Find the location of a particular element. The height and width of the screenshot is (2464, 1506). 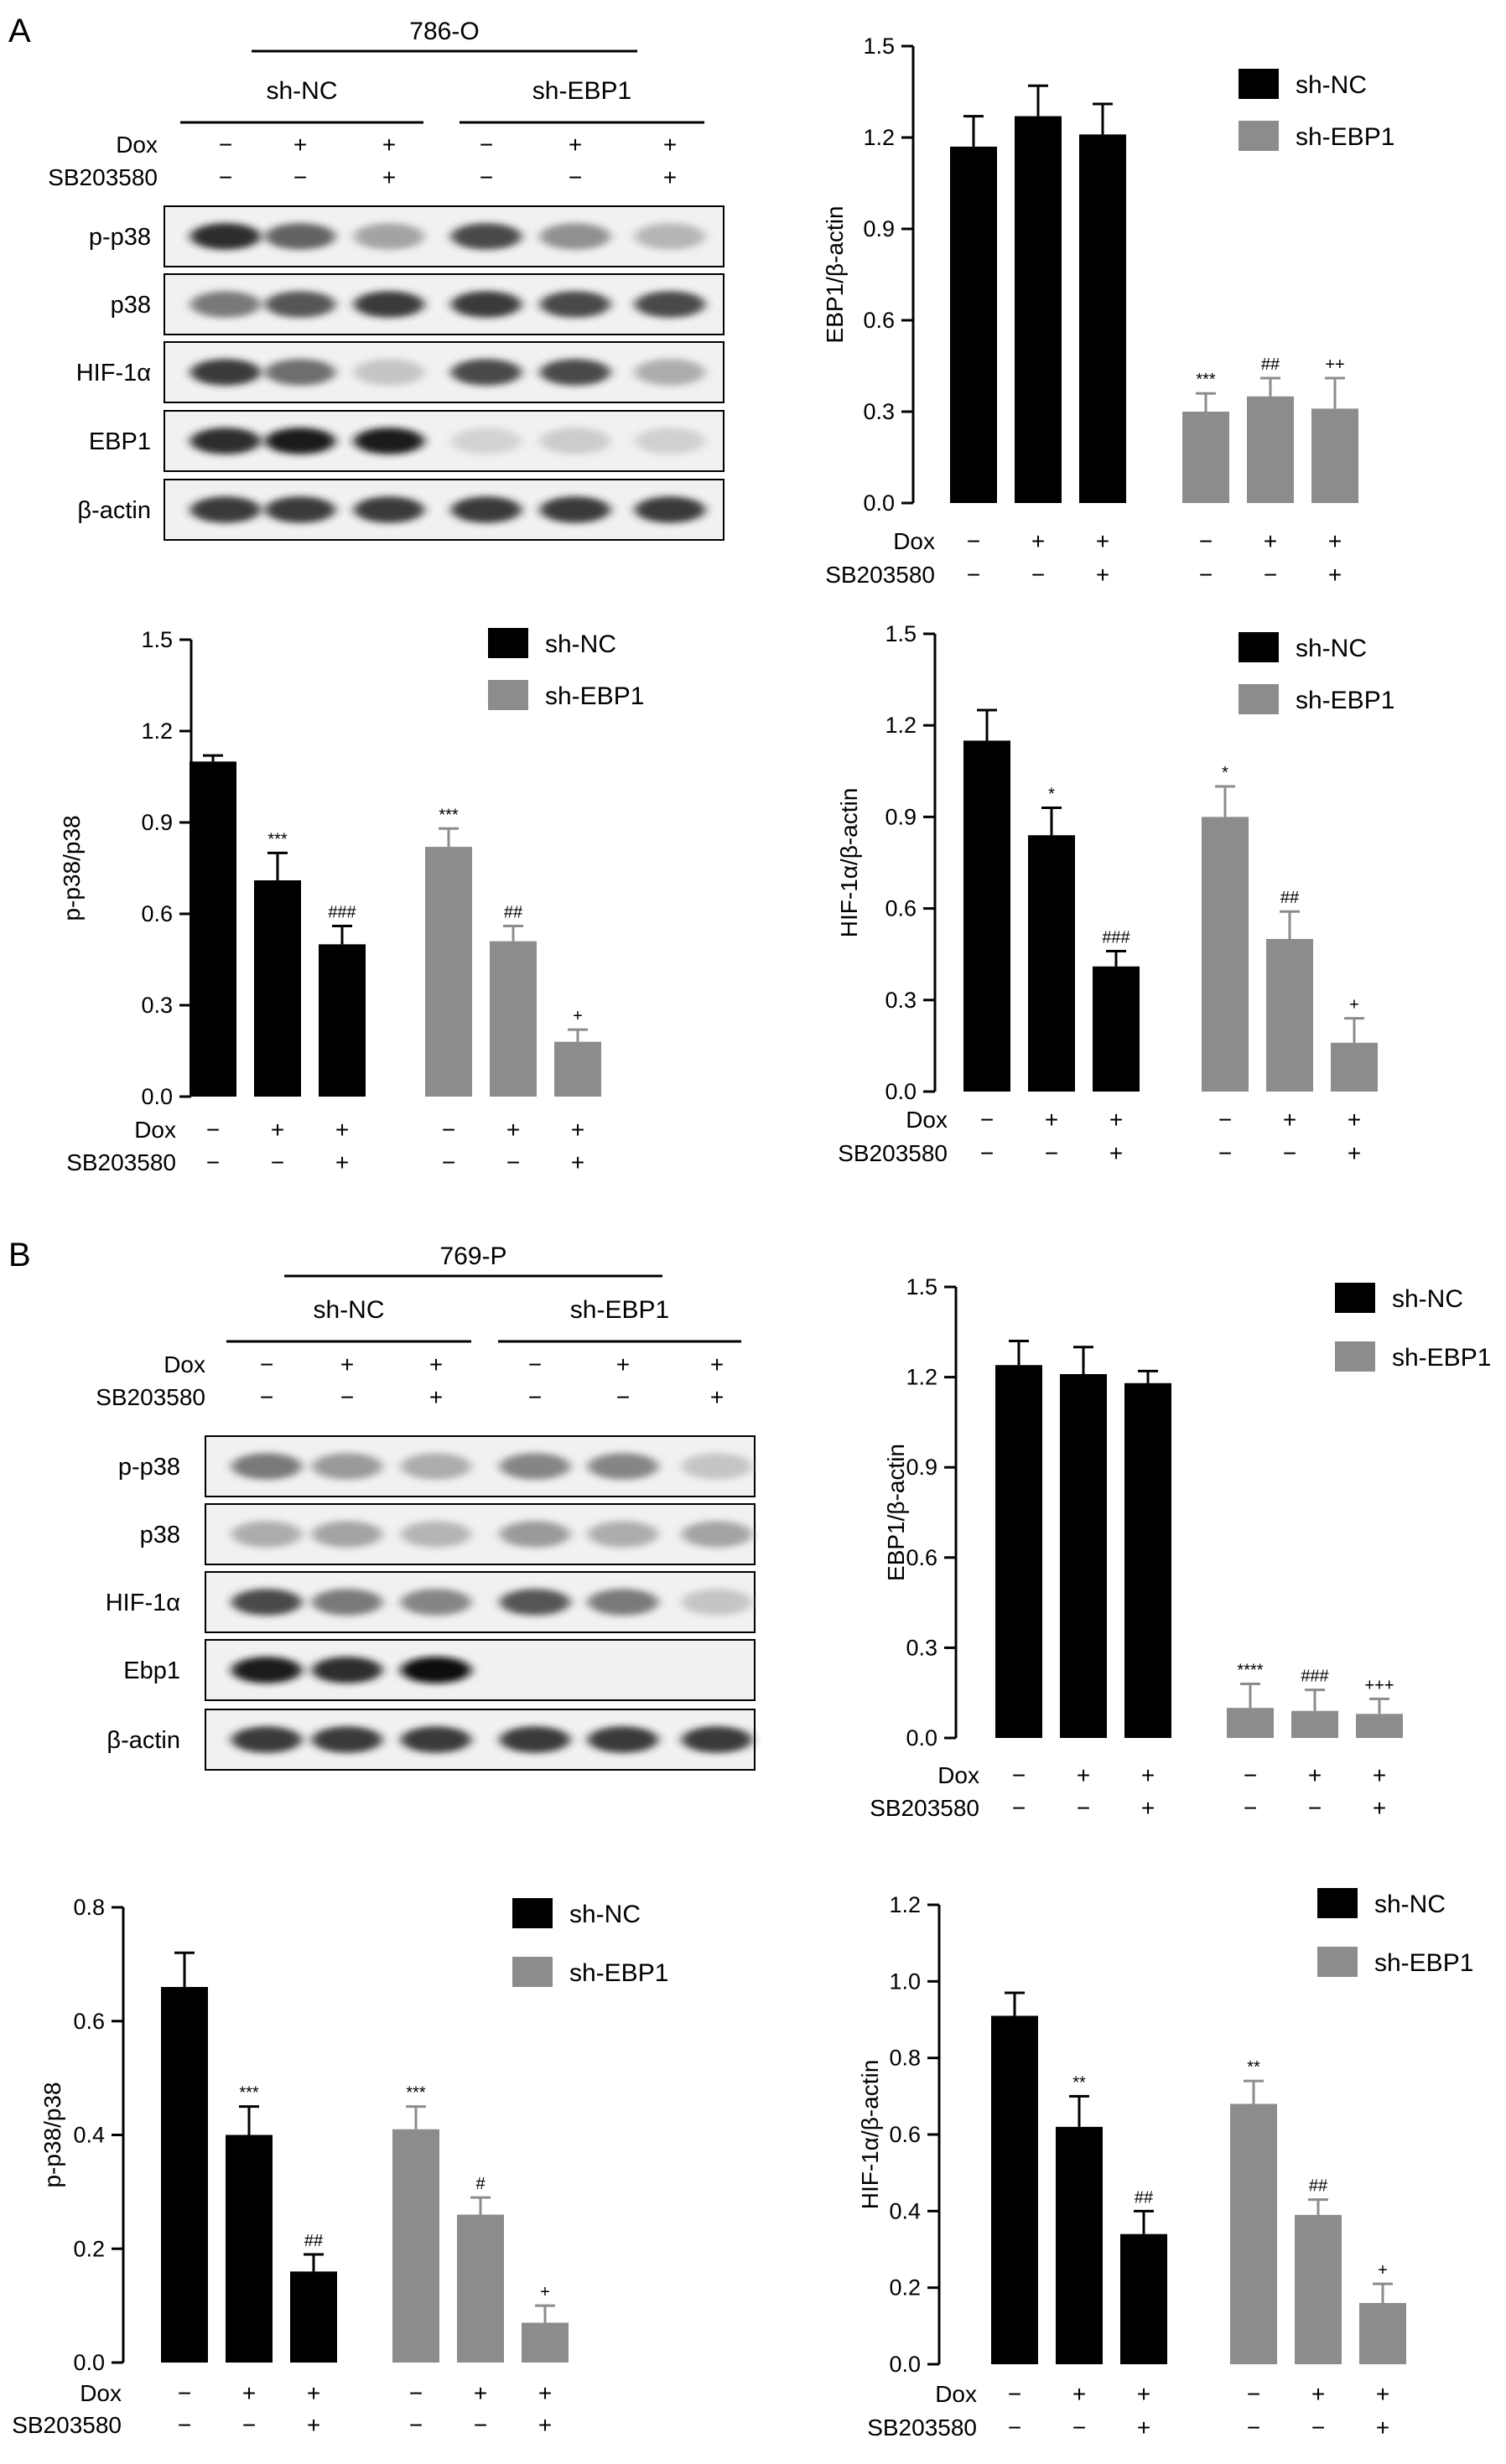

legend-swatch-sh-nc is located at coordinates (1337, 1903).